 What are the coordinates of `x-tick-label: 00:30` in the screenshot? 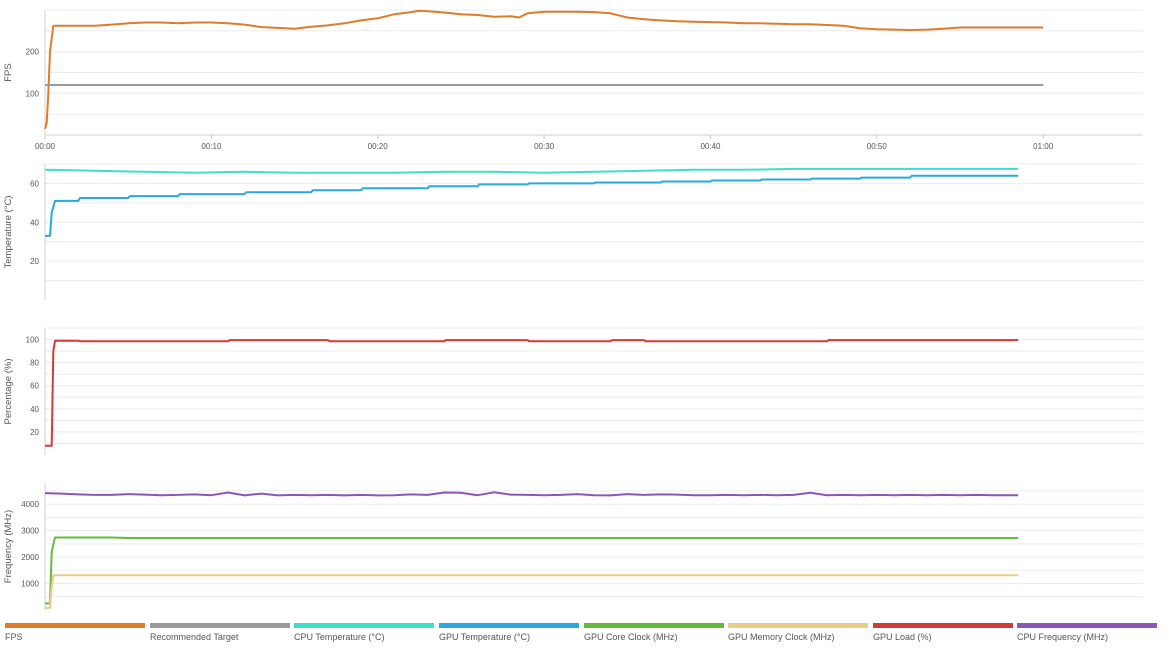 It's located at (544, 146).